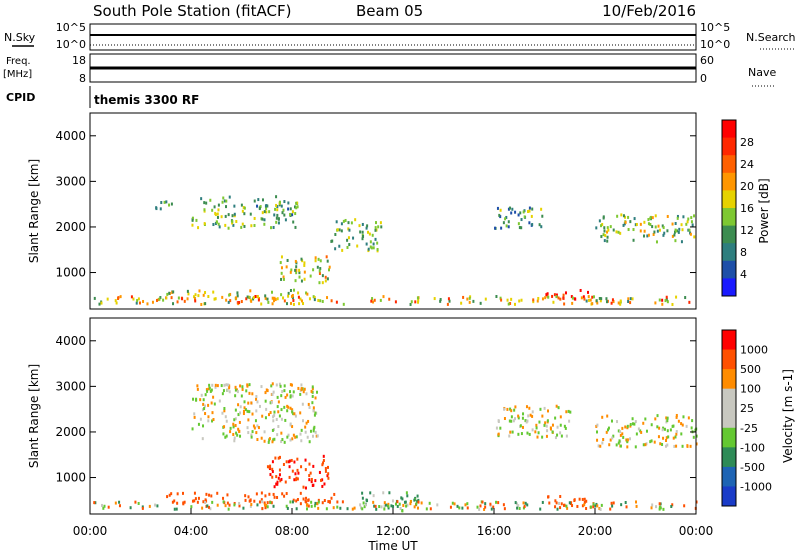 This screenshot has height=554, width=800. I want to click on nsky-tick-top: 10^5, so click(71, 27).